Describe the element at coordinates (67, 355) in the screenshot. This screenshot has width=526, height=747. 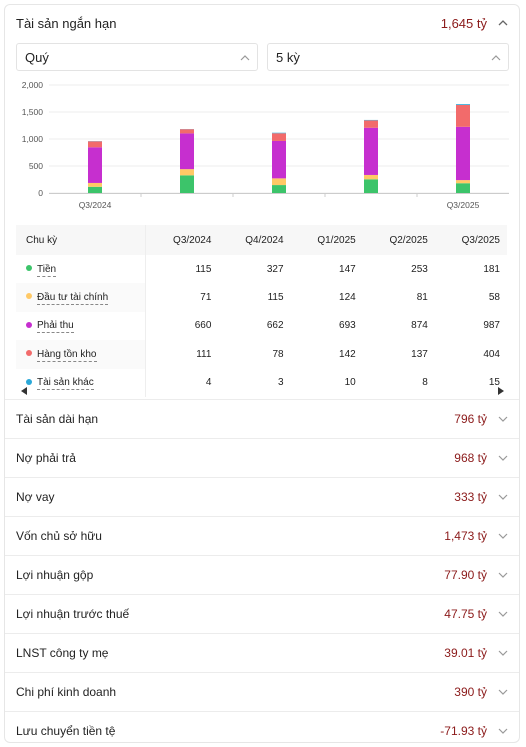
I see `series-label: Hàng tồn kho` at that location.